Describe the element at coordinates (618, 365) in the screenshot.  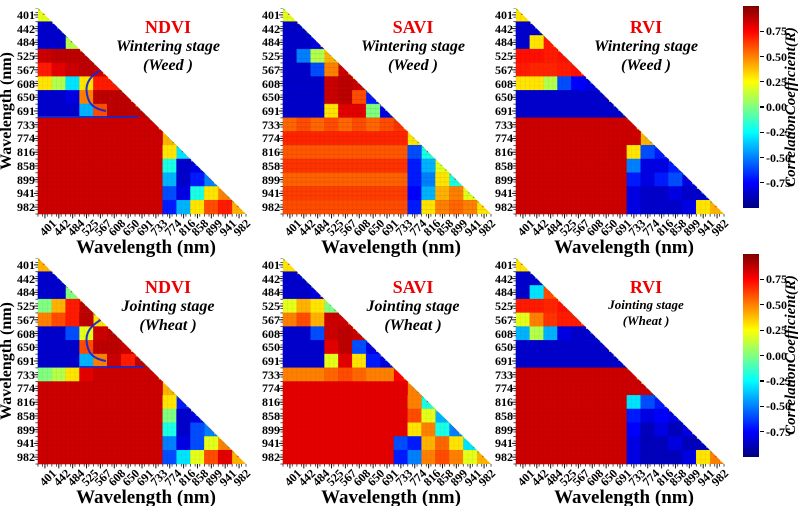
I see `heatmap-rvi-jointing` at that location.